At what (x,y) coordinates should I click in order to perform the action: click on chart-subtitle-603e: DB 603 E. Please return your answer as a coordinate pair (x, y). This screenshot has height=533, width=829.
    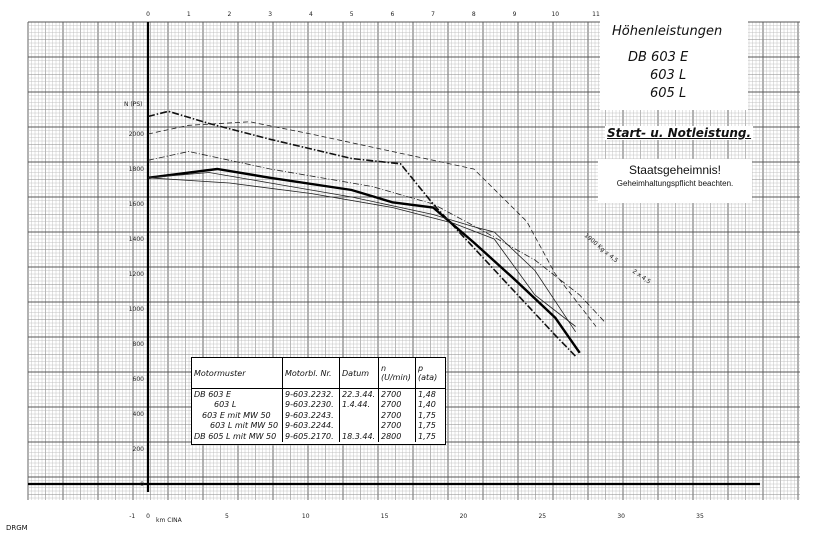
    Looking at the image, I should click on (658, 57).